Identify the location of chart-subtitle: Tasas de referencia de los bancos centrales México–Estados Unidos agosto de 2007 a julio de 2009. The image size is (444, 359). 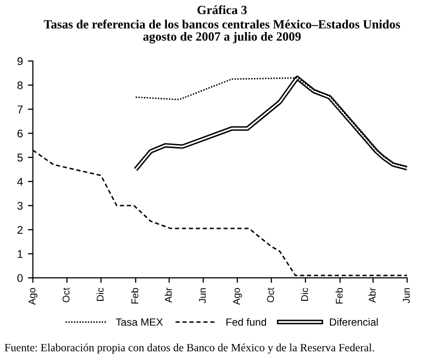
(222, 32).